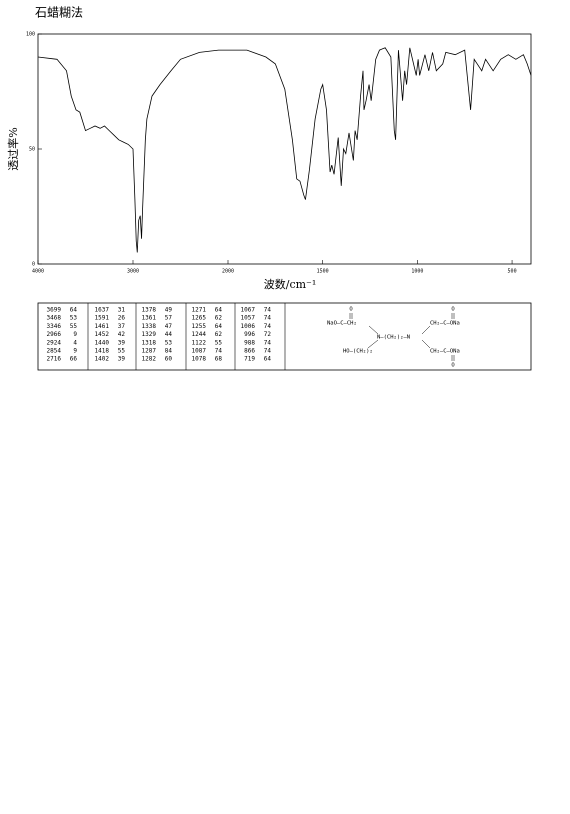 The width and height of the screenshot is (570, 814). What do you see at coordinates (169, 359) in the screenshot?
I see `peak-transmittance: 60` at bounding box center [169, 359].